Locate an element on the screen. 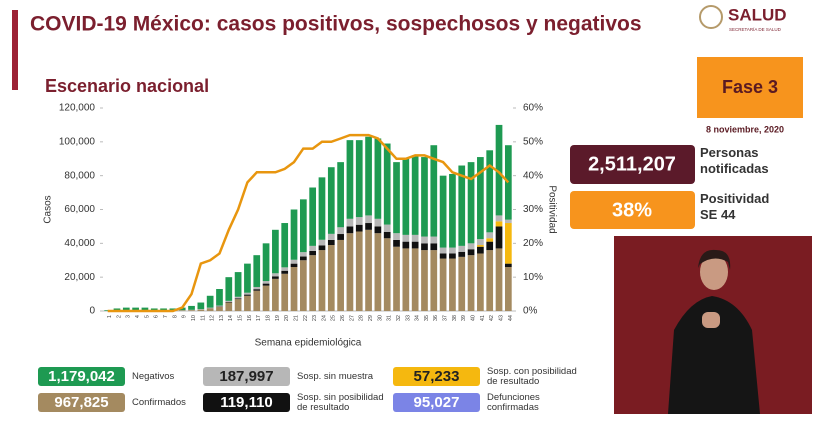 Image resolution: width=818 pixels, height=422 pixels. y2-tick-label: 30% is located at coordinates (533, 209).